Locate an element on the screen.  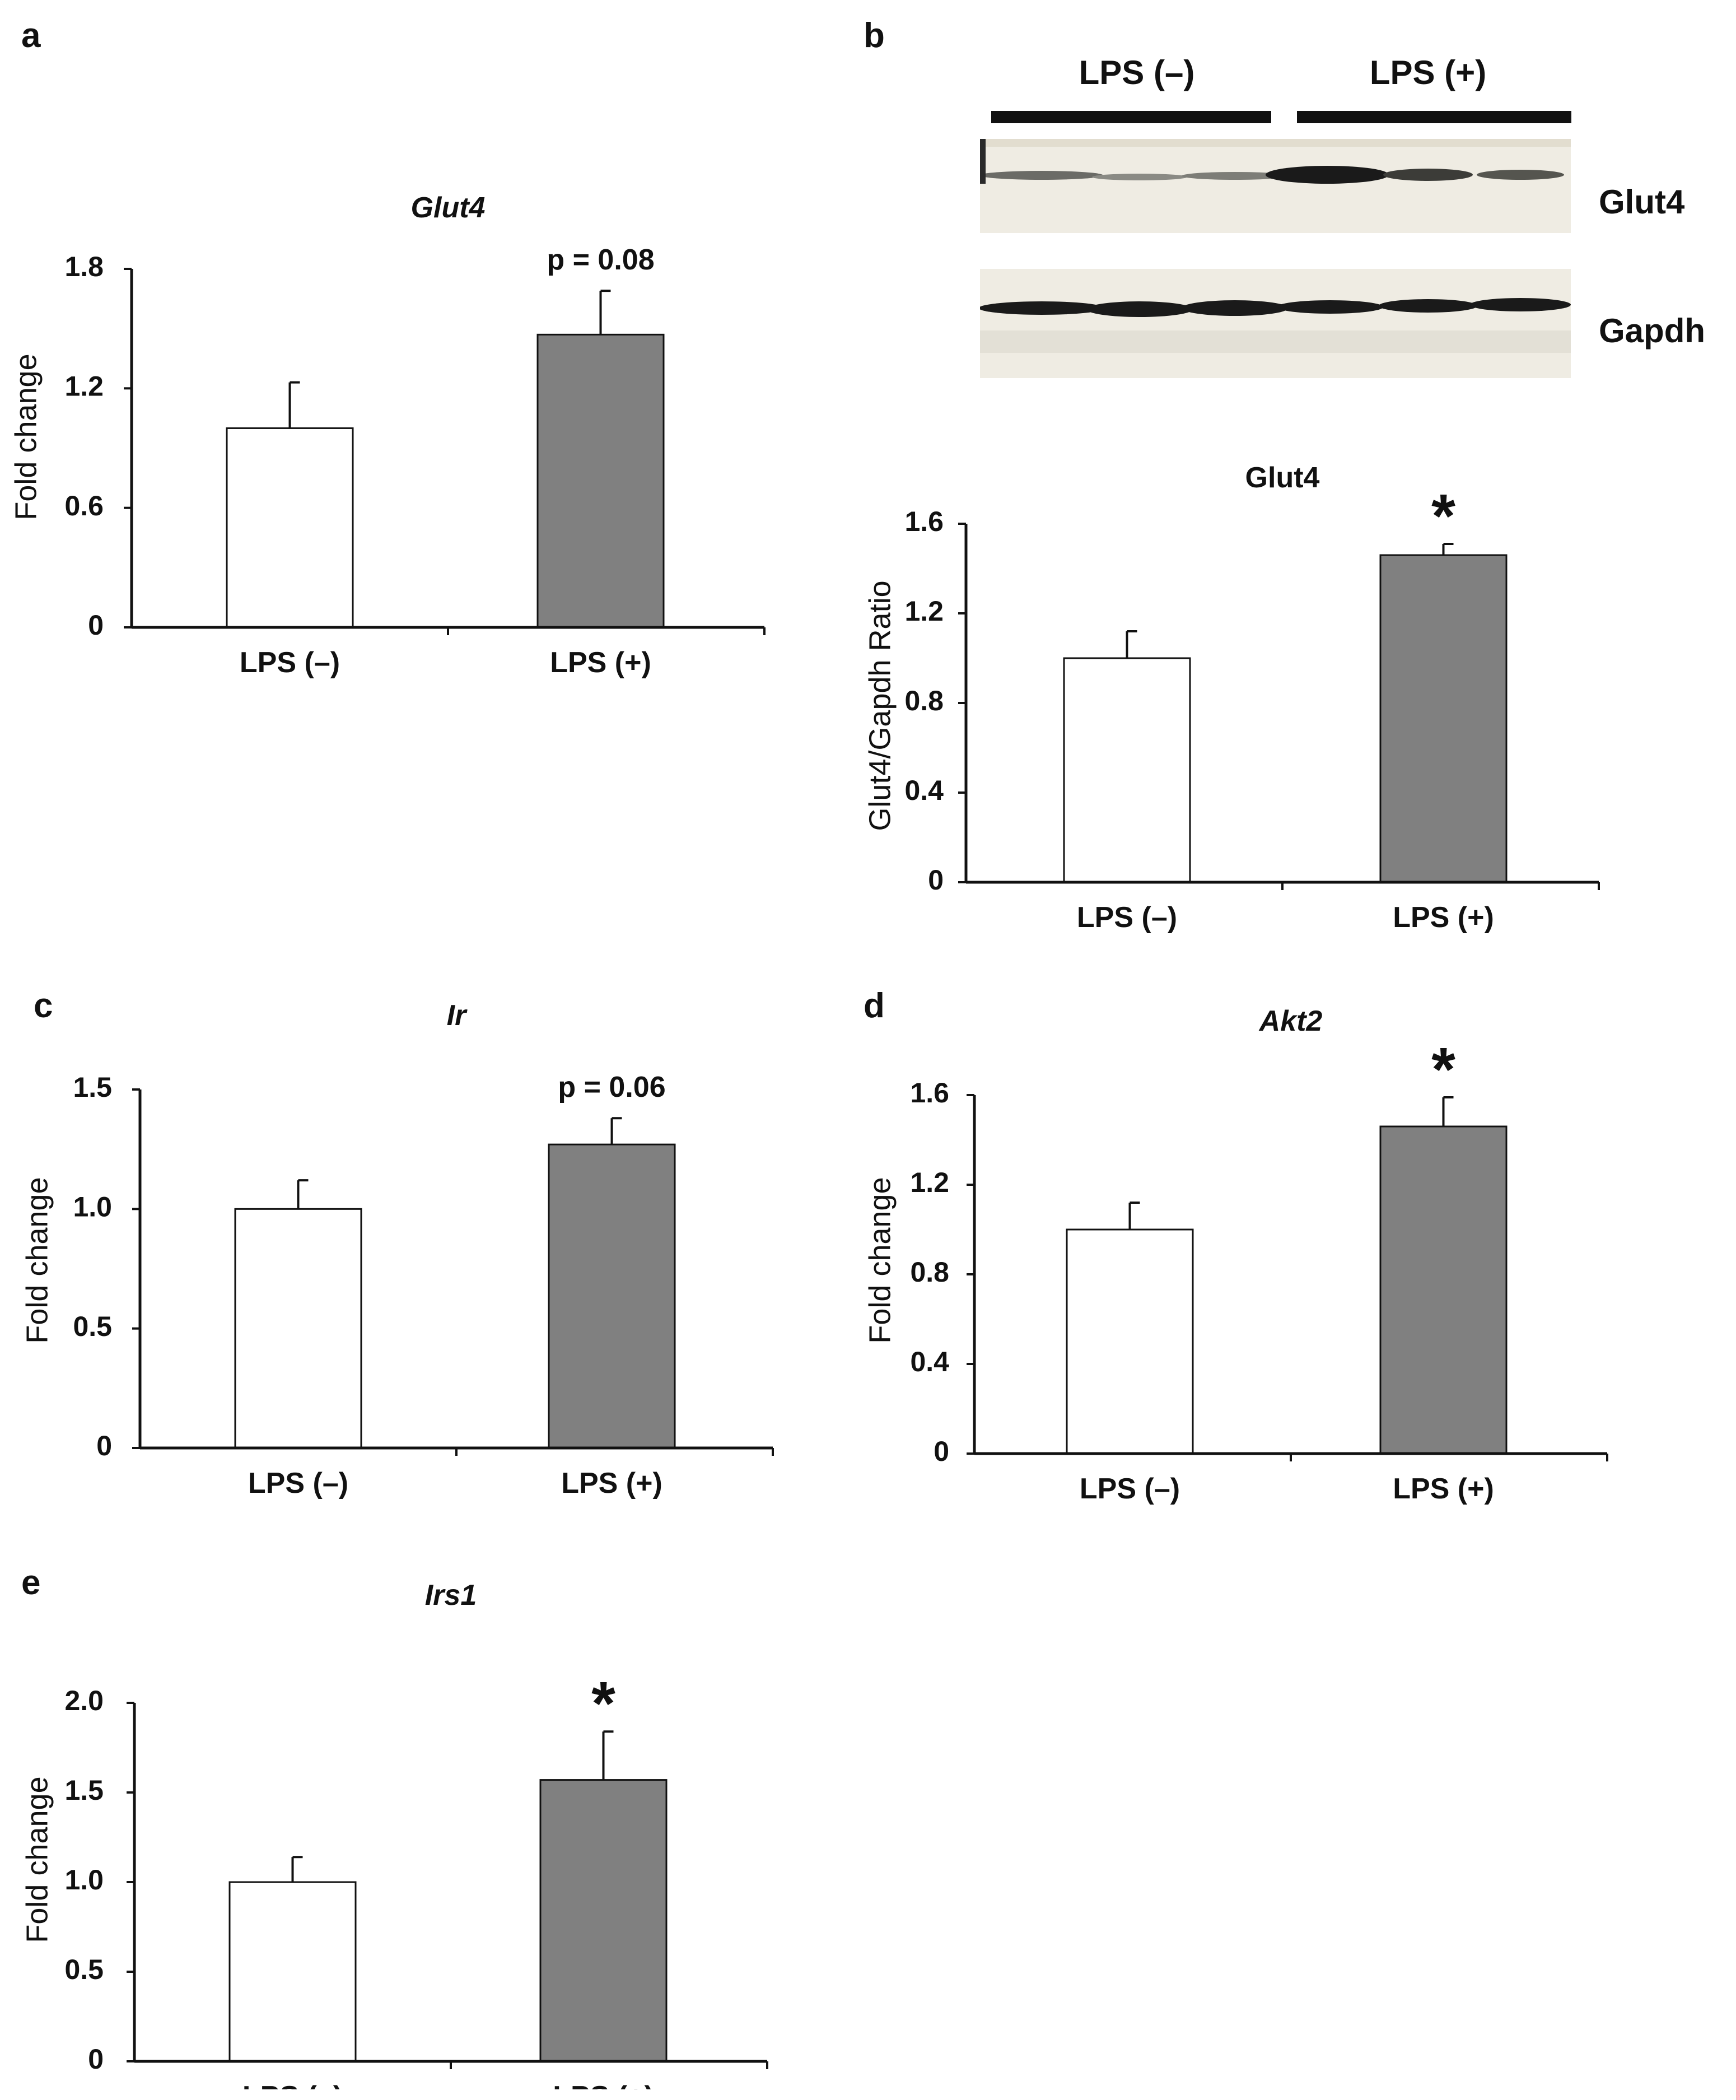
y-tick-label: 2.0 is located at coordinates (84, 1700).